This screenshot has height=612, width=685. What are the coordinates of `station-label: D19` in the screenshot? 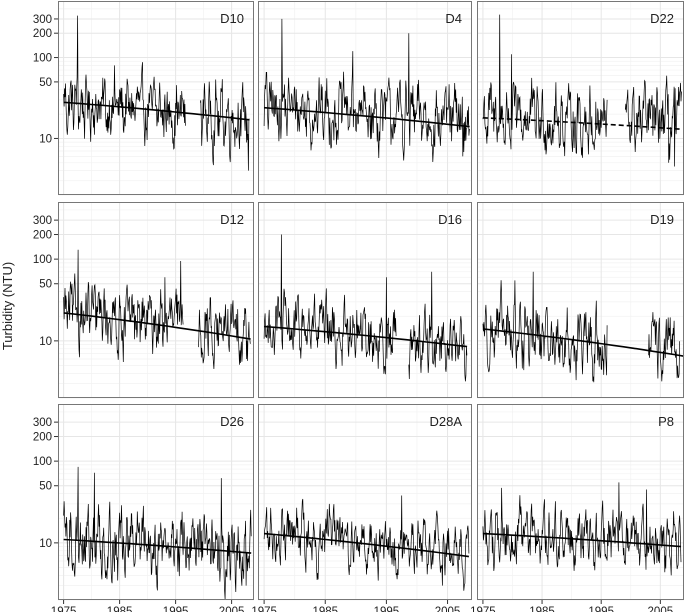 It's located at (662, 219).